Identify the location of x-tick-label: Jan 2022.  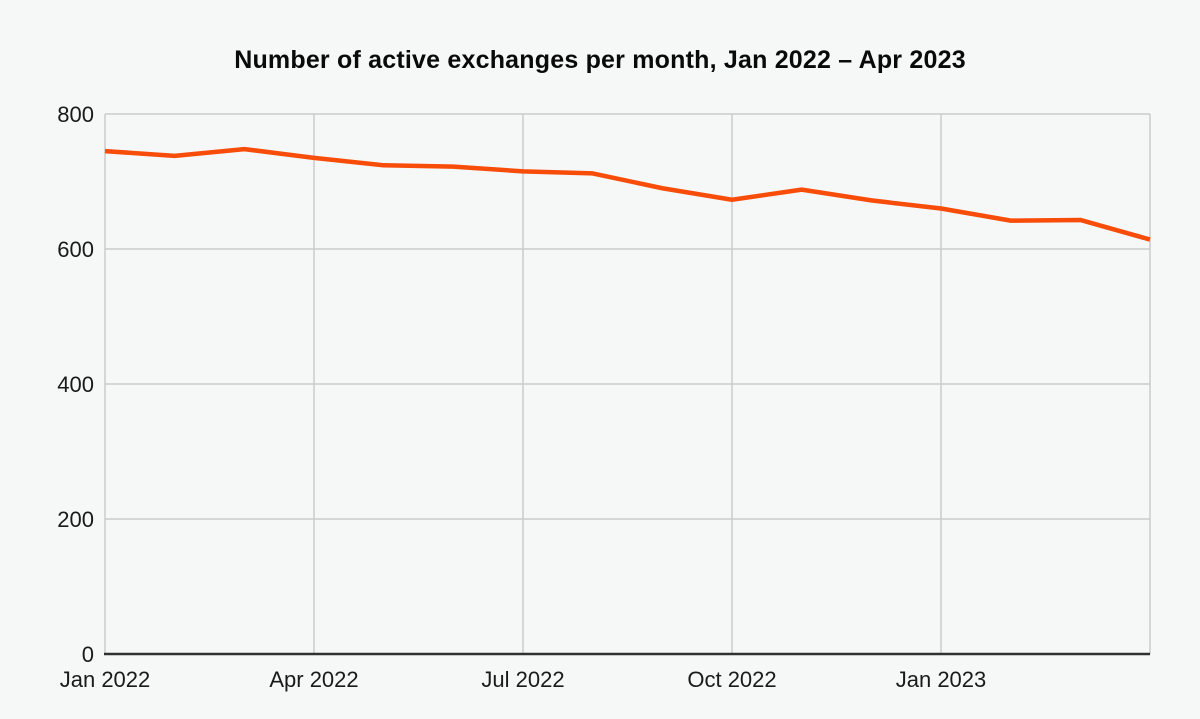
(105, 679).